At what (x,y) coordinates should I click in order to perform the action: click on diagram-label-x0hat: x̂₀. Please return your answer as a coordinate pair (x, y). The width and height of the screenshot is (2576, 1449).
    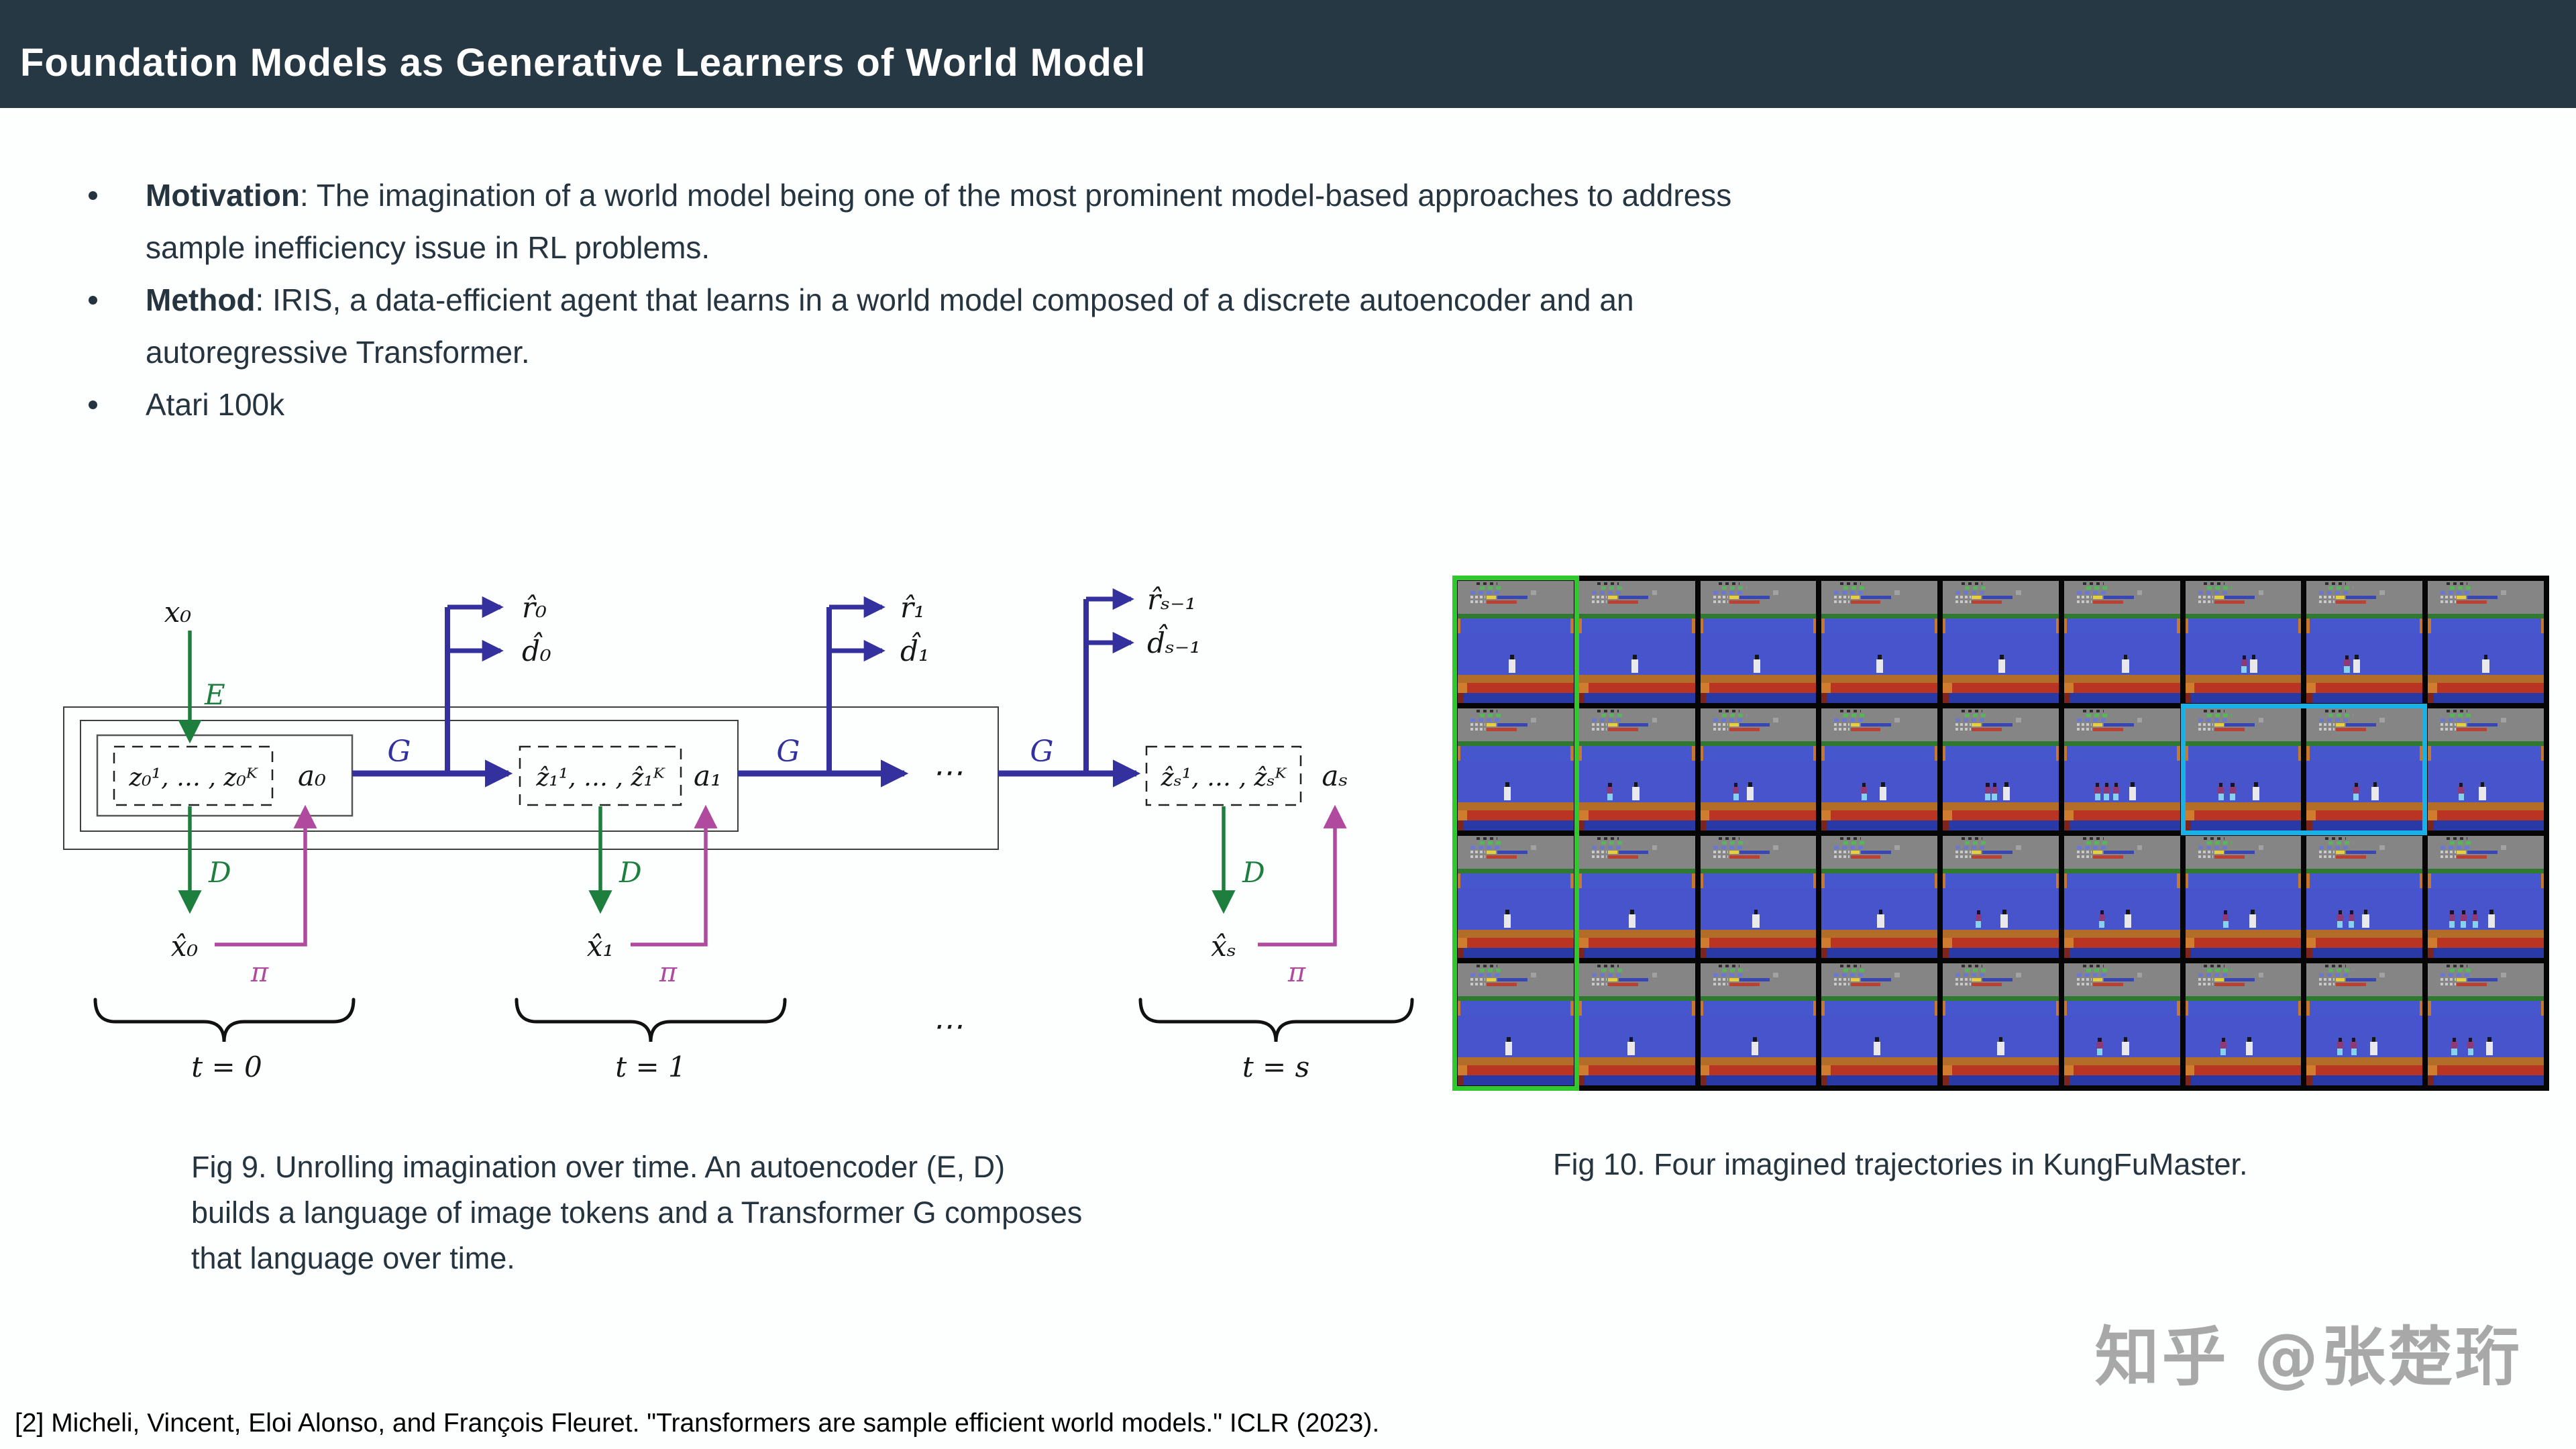
    Looking at the image, I should click on (185, 946).